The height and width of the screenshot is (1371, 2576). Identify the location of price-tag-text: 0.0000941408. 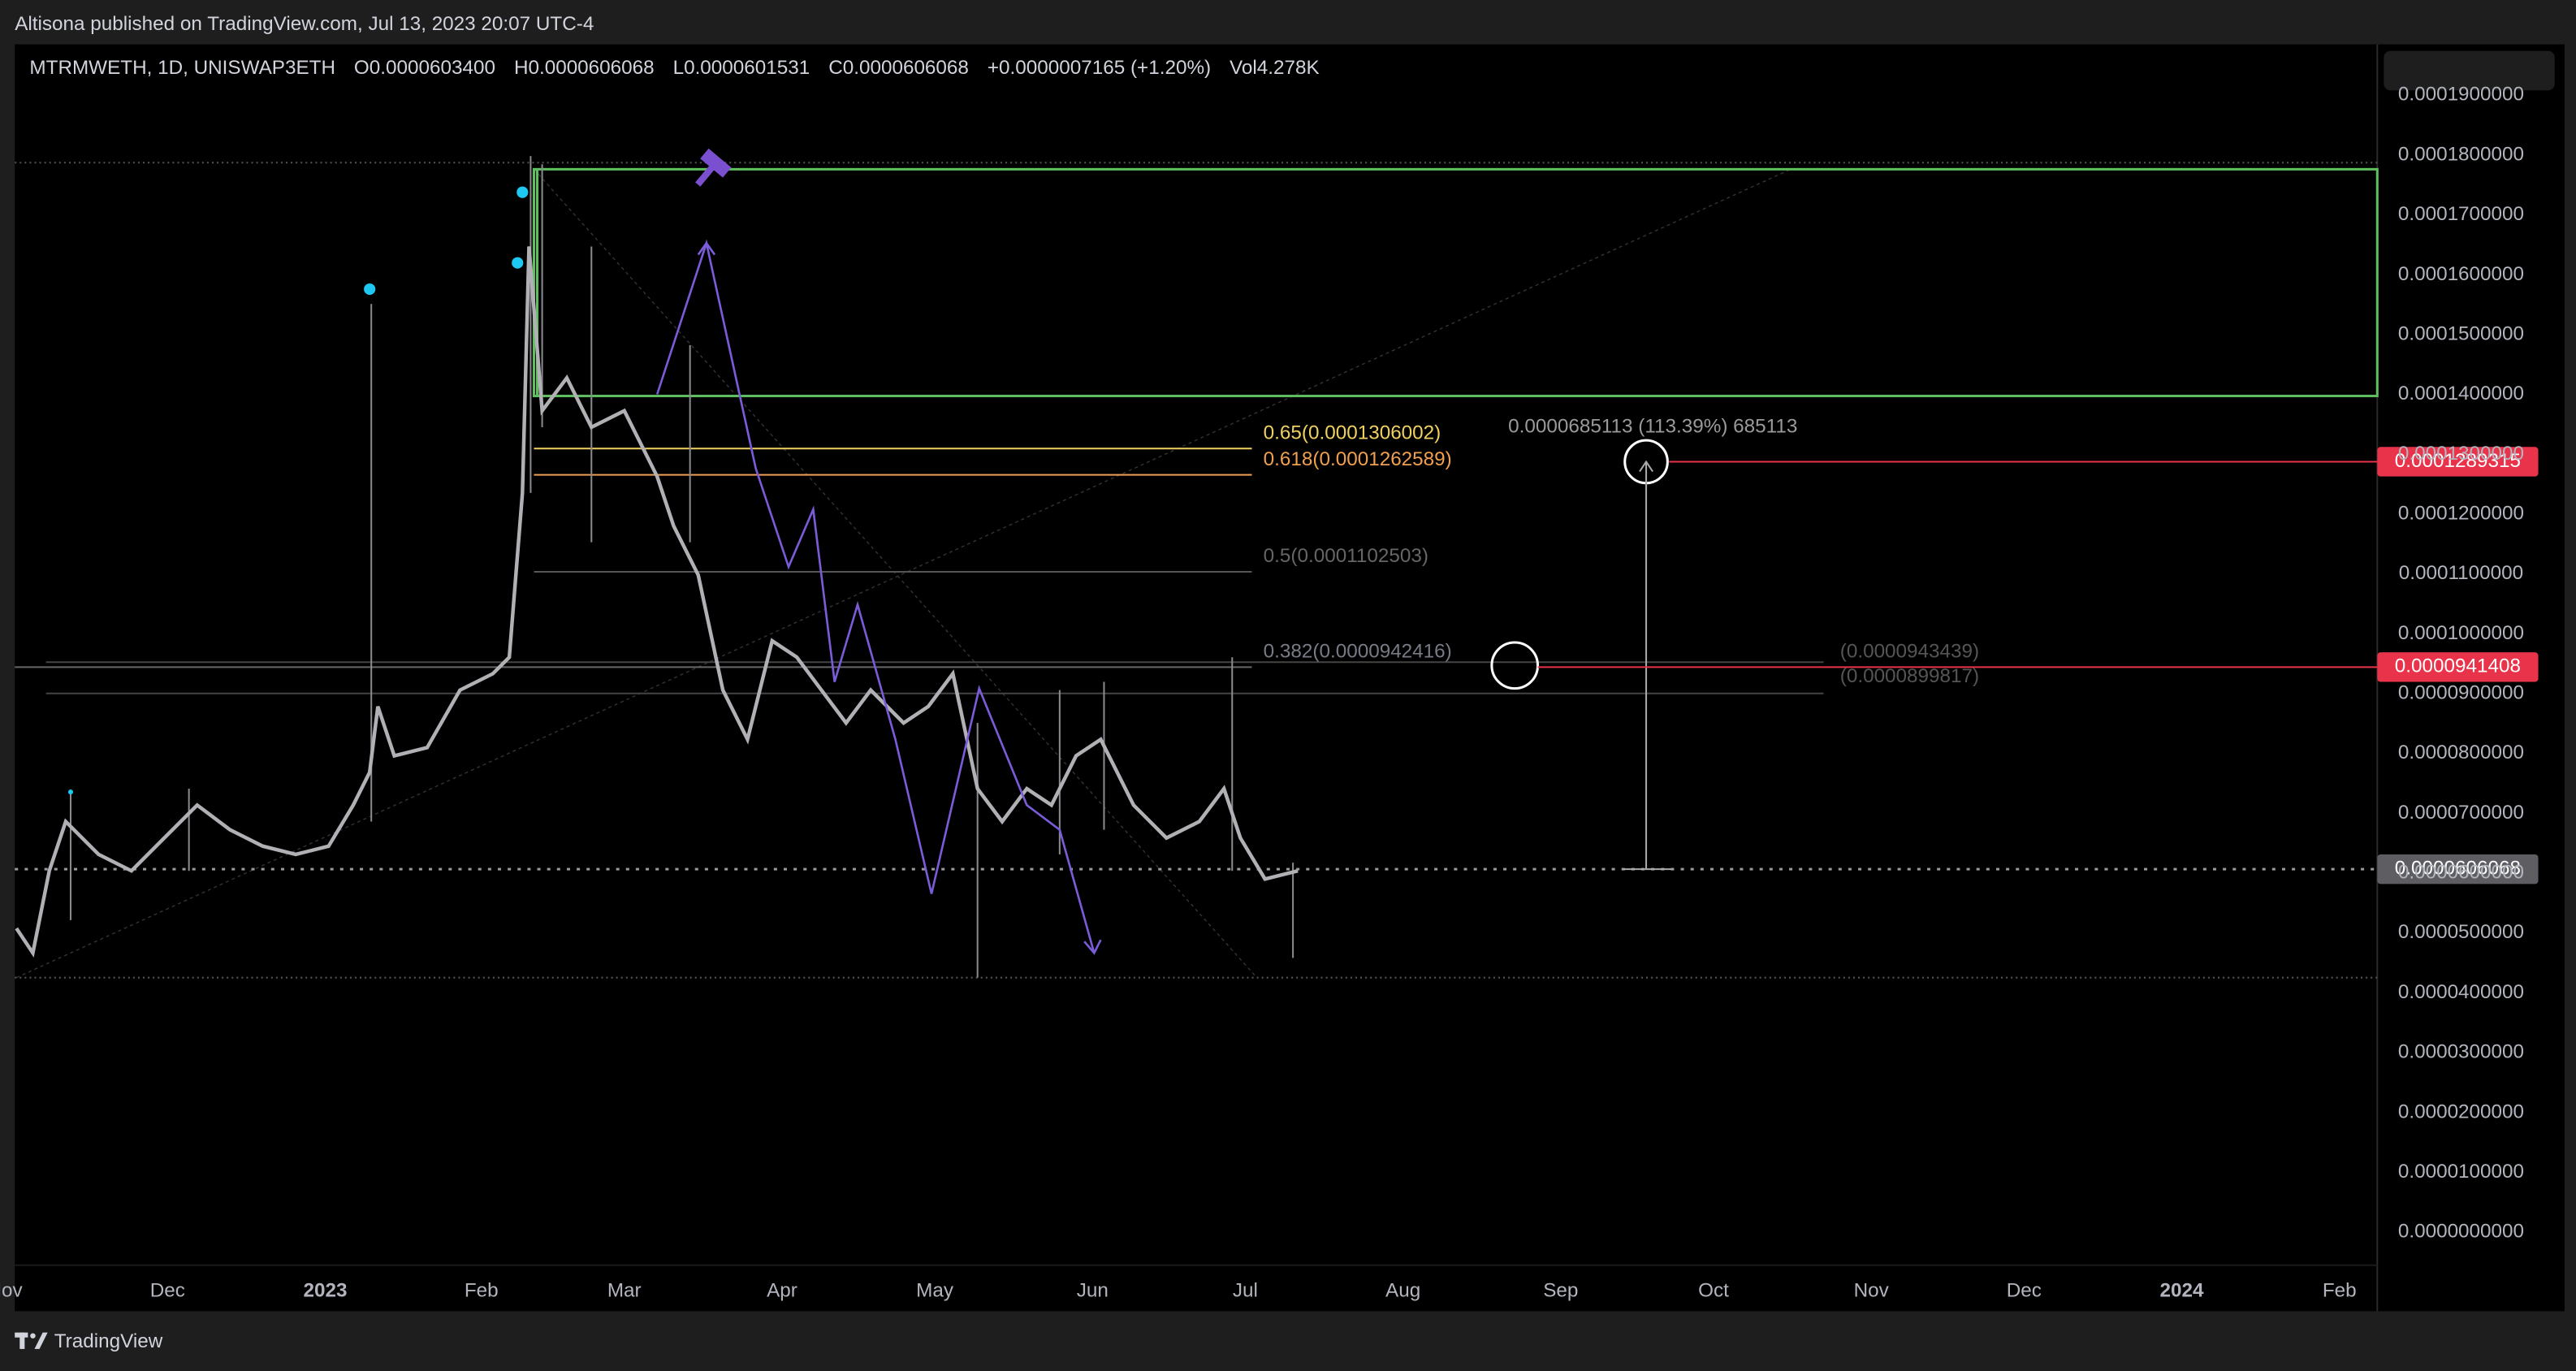
(2458, 666).